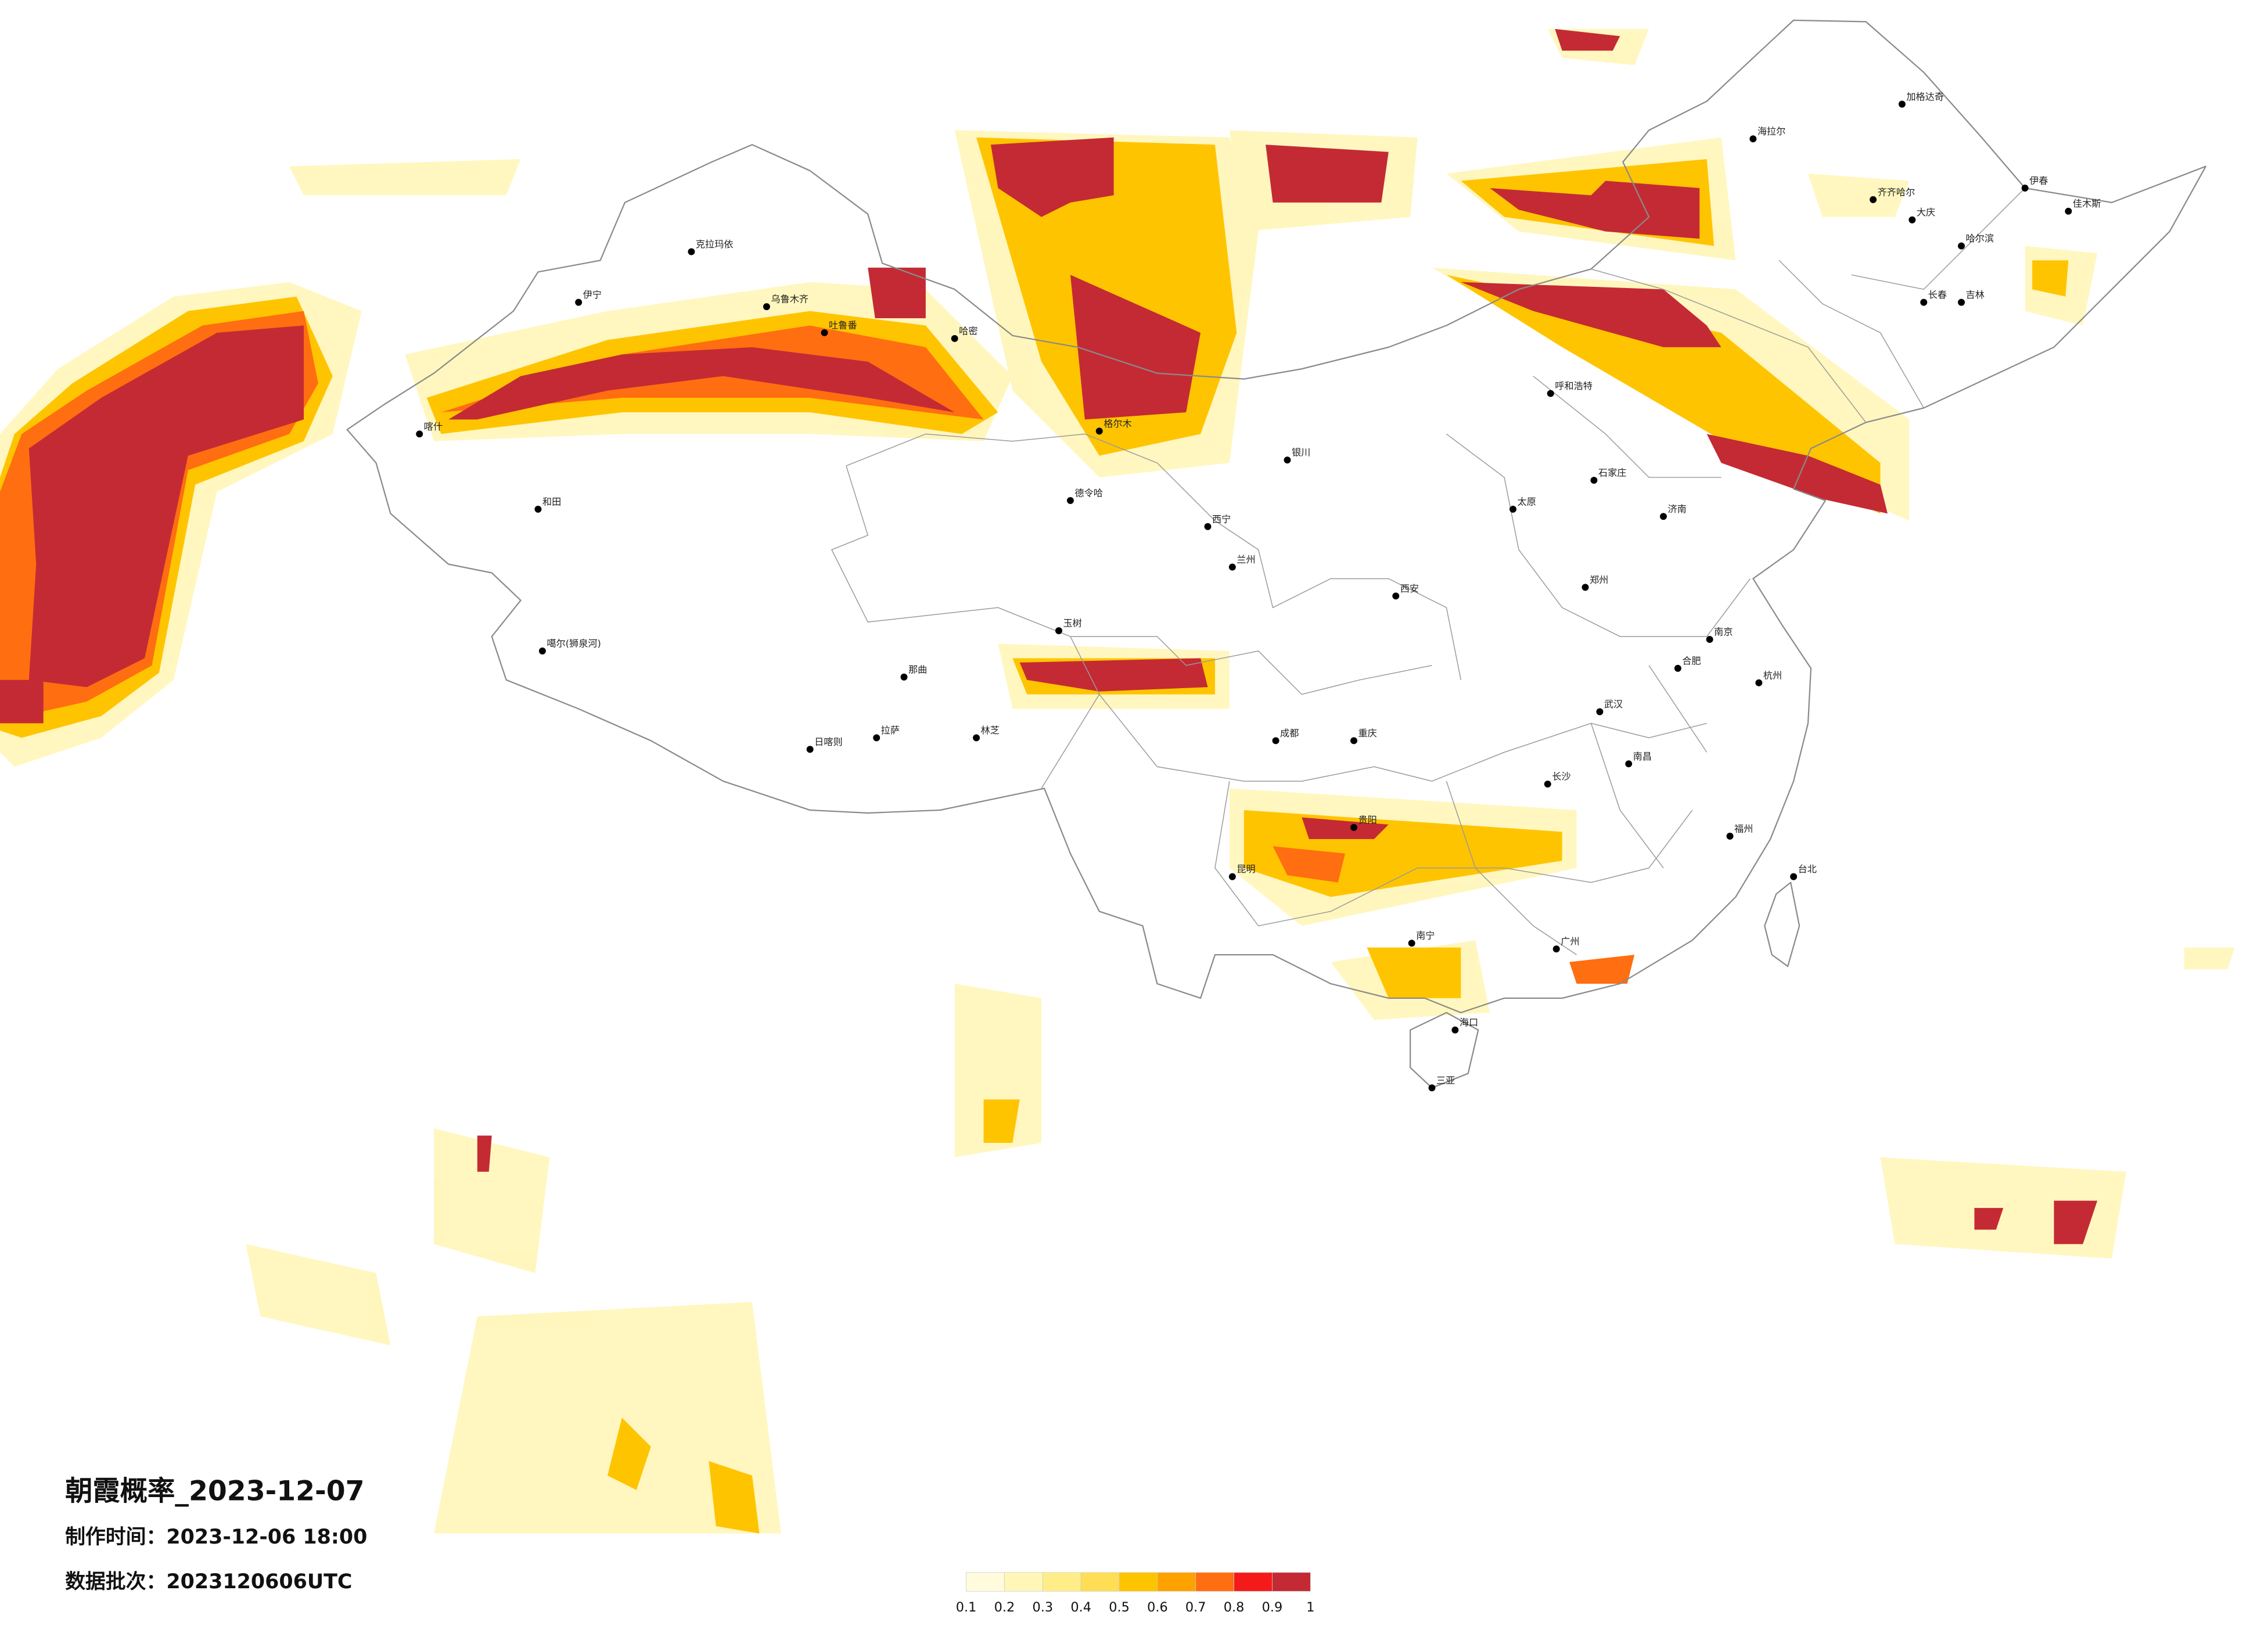 This screenshot has width=2268, height=1626. I want to click on city-label: 西宁, so click(1221, 518).